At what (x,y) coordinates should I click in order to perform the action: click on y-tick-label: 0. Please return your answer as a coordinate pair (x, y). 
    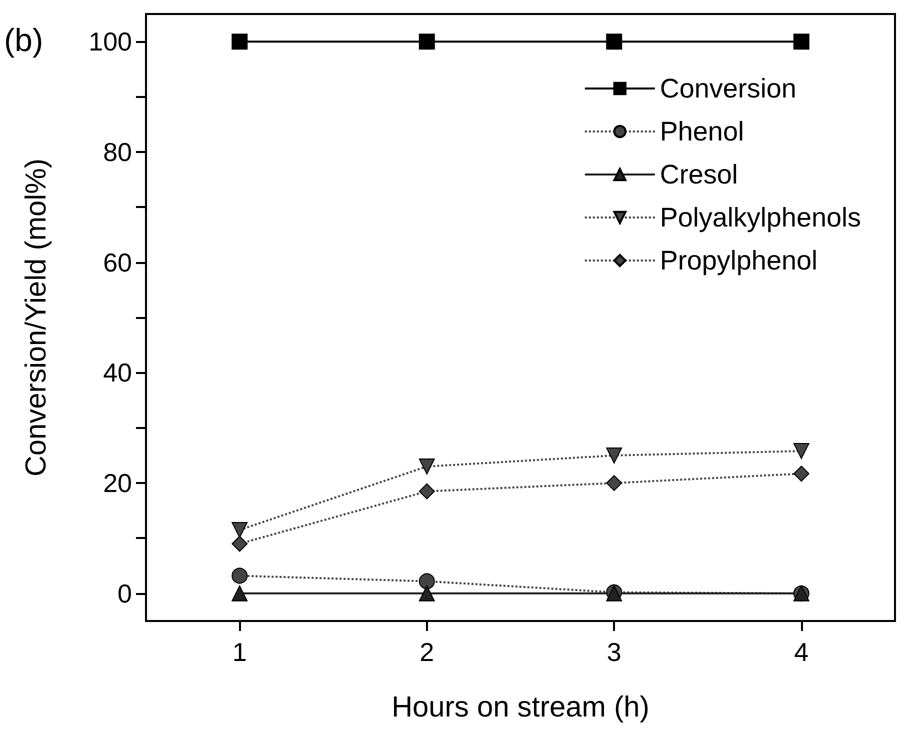
    Looking at the image, I should click on (125, 593).